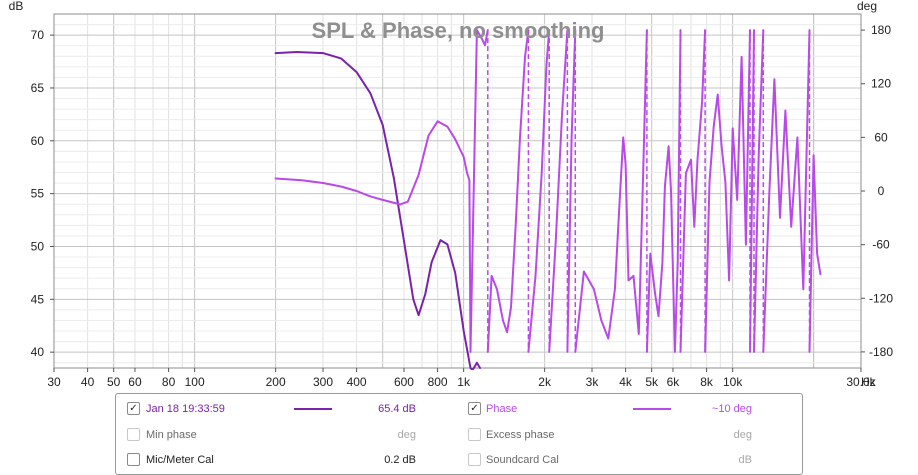 This screenshot has width=918, height=475. What do you see at coordinates (502, 409) in the screenshot?
I see `legend-label-phase: Phase` at bounding box center [502, 409].